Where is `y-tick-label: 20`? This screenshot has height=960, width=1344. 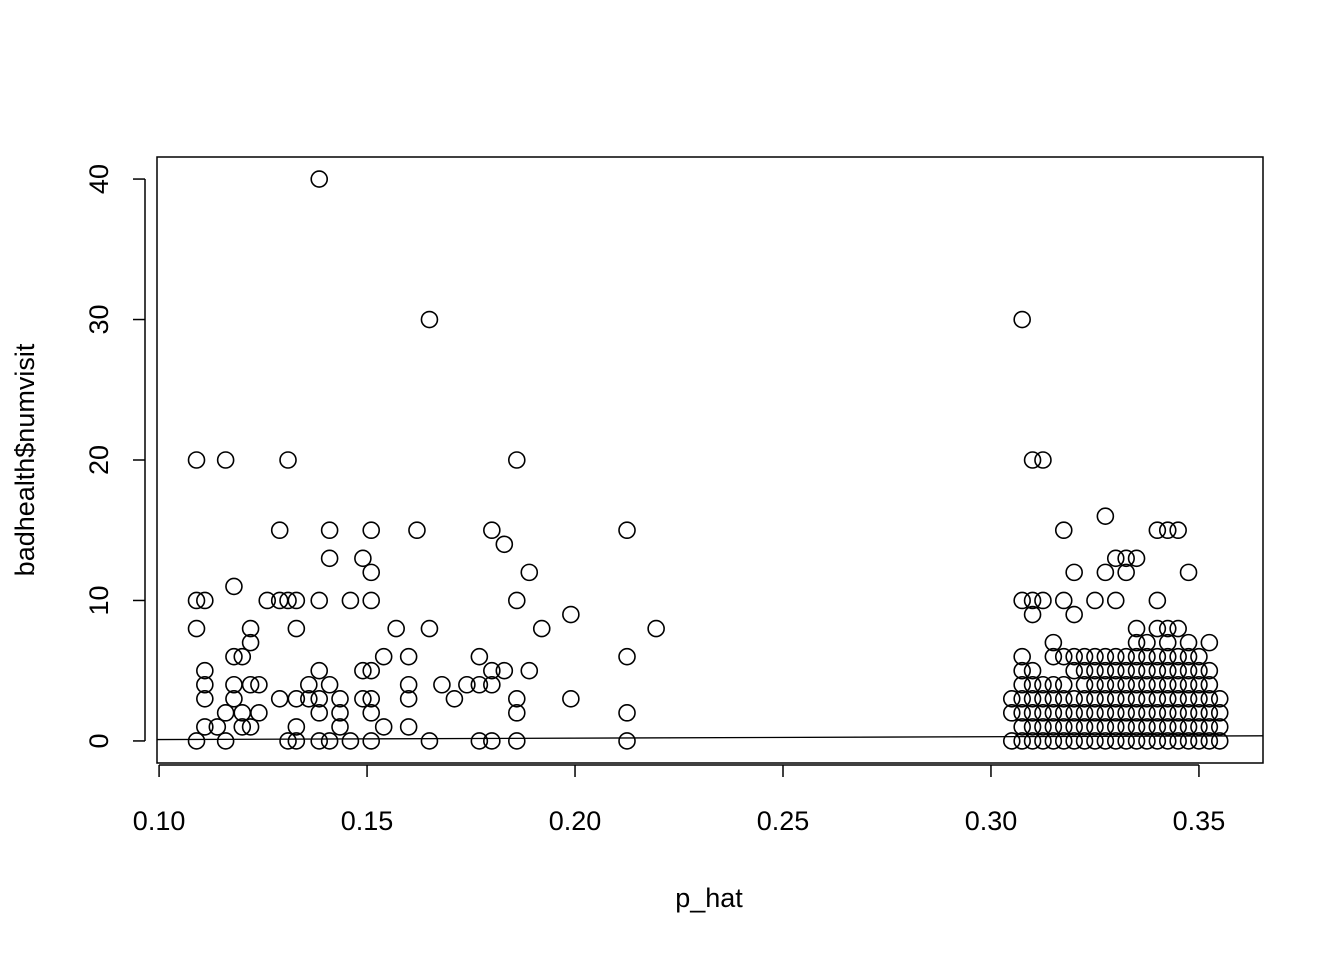 y-tick-label: 20 is located at coordinates (99, 460).